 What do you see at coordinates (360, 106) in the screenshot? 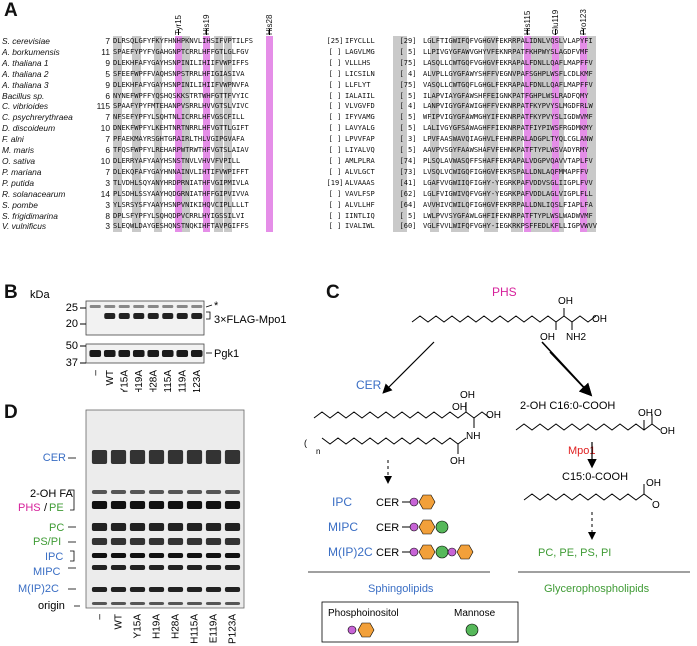
I see `sequence-segment: VLVGVFD` at bounding box center [360, 106].